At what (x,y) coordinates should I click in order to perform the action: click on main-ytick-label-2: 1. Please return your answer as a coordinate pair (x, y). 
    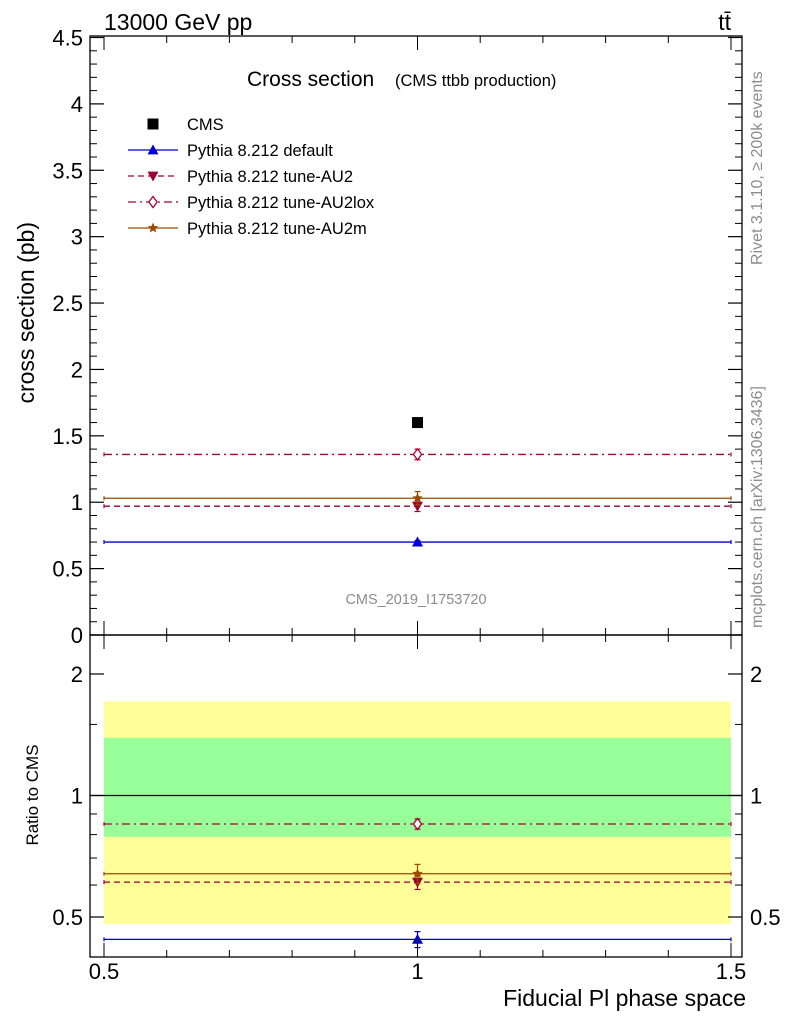
    Looking at the image, I should click on (77, 502).